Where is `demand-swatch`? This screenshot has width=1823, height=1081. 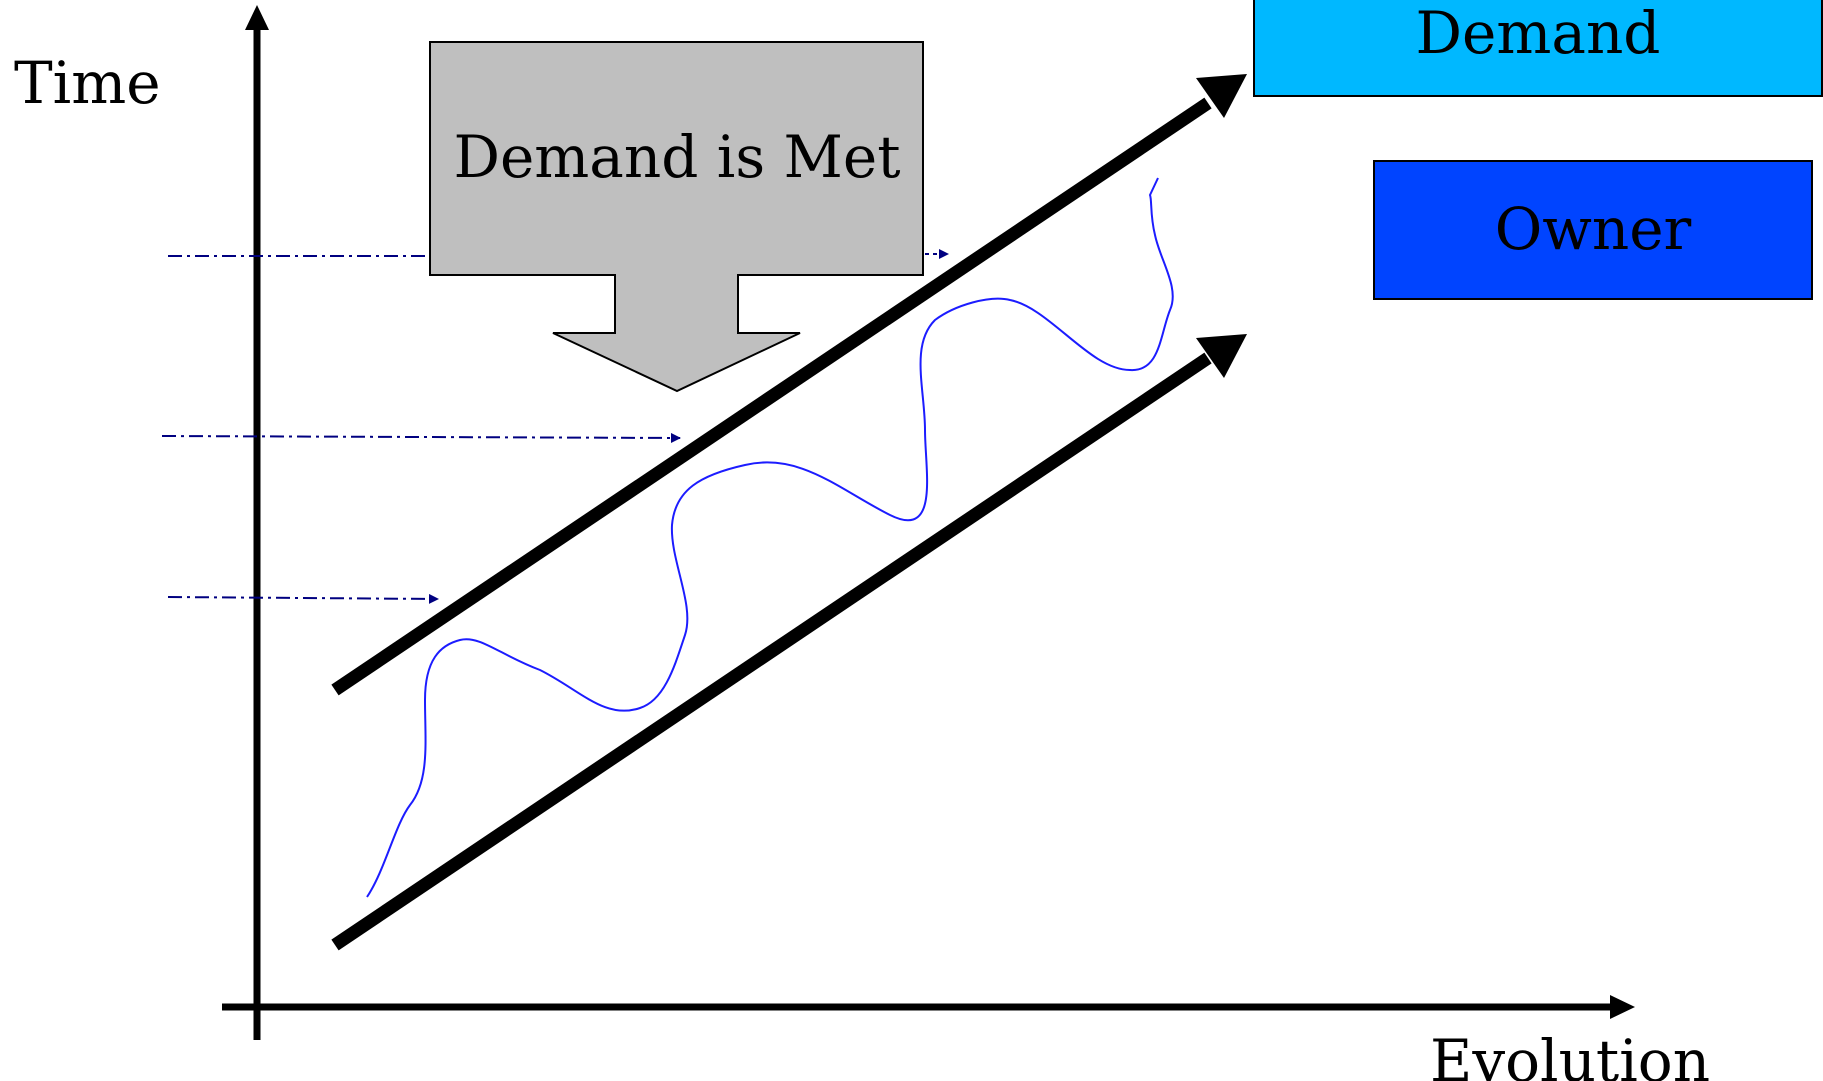 demand-swatch is located at coordinates (1538, 48).